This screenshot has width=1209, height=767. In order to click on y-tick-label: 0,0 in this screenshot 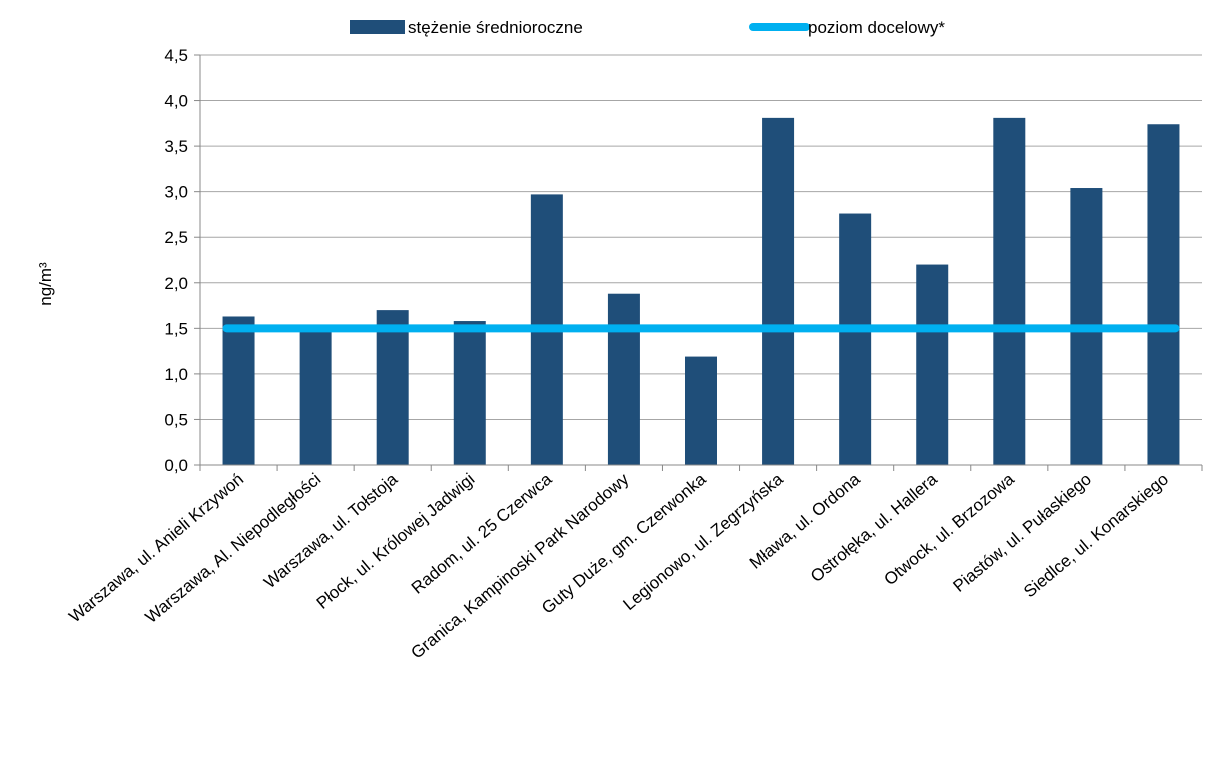, I will do `click(176, 465)`.